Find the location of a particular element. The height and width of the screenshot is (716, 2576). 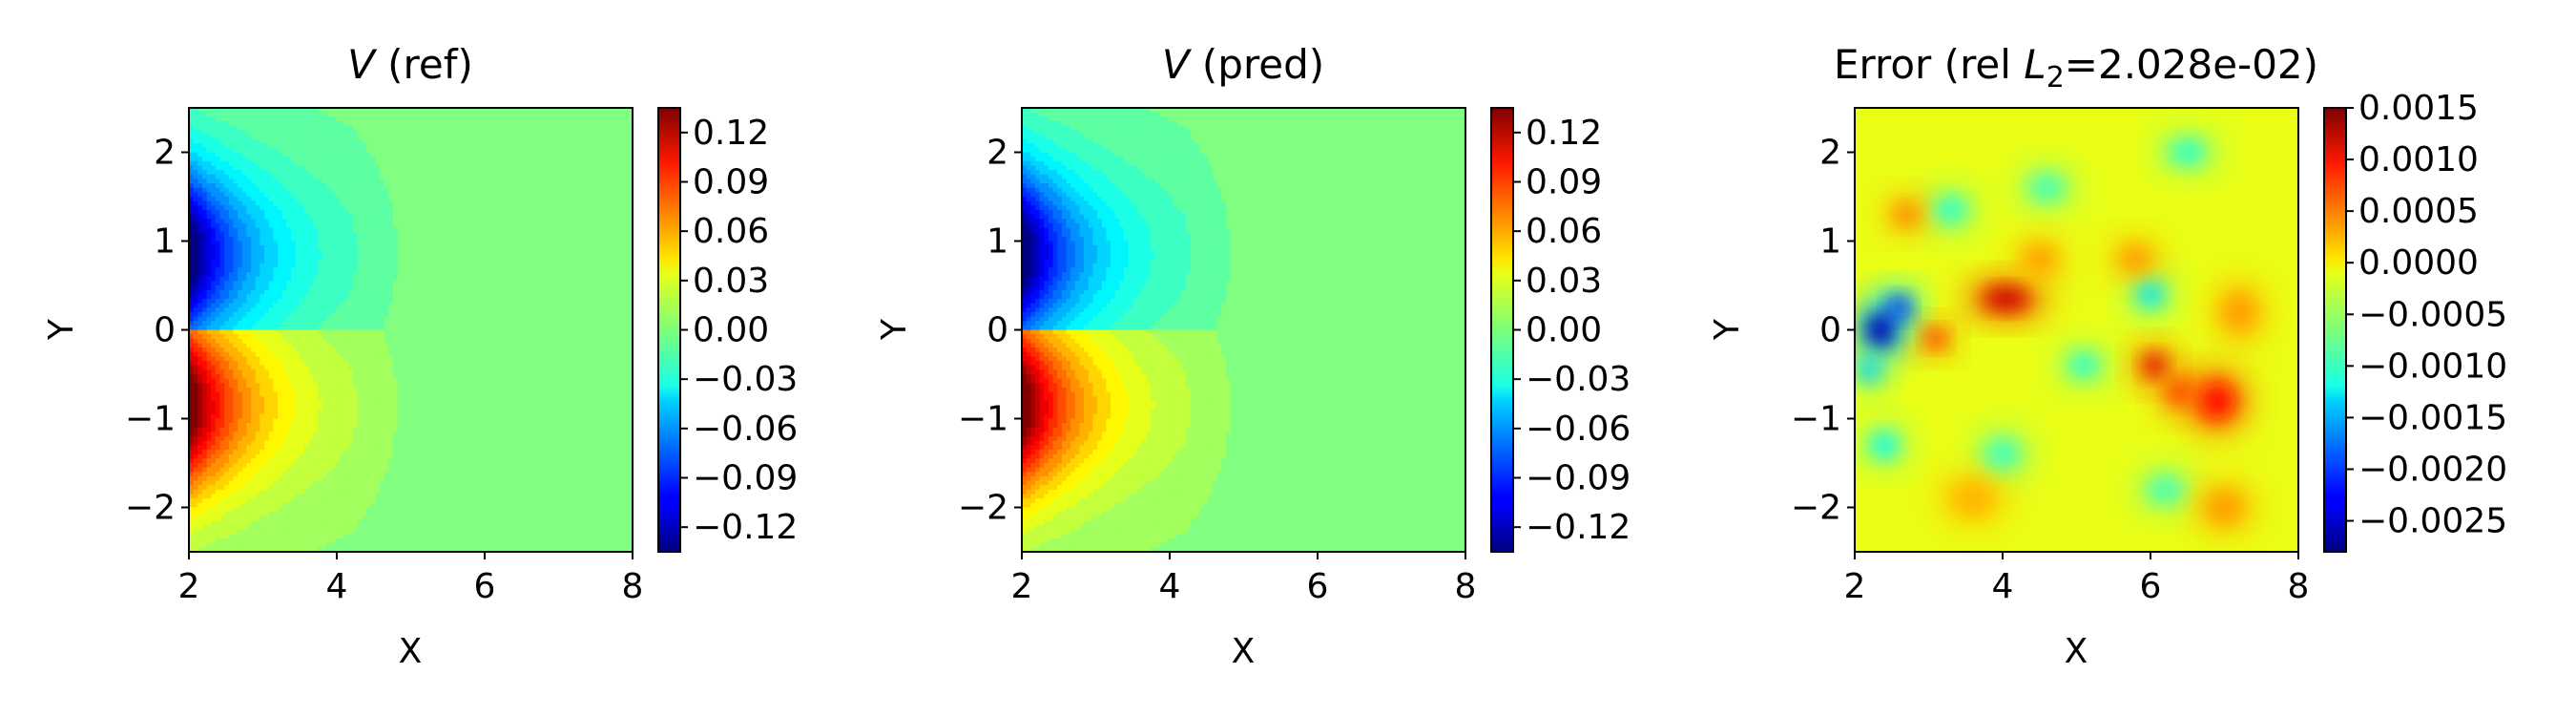

colorbar-tick-label: −0.0020 is located at coordinates (2432, 469).